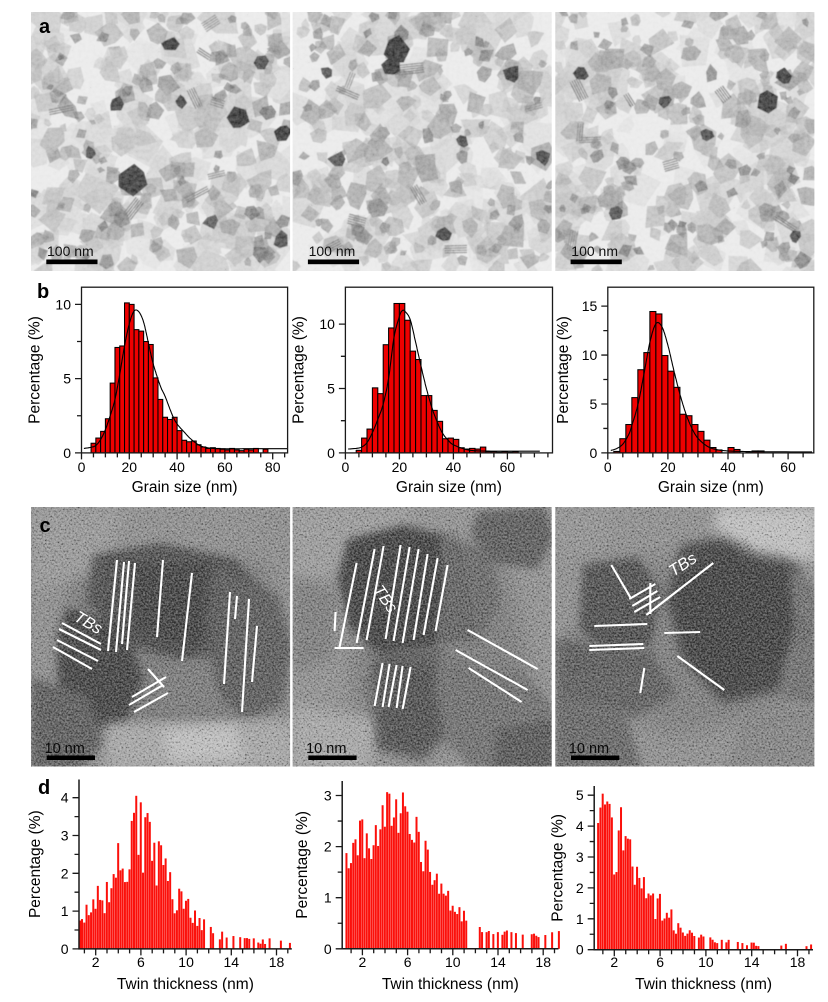 The height and width of the screenshot is (1002, 828). Describe the element at coordinates (44, 788) in the screenshot. I see `svg-text: d` at that location.